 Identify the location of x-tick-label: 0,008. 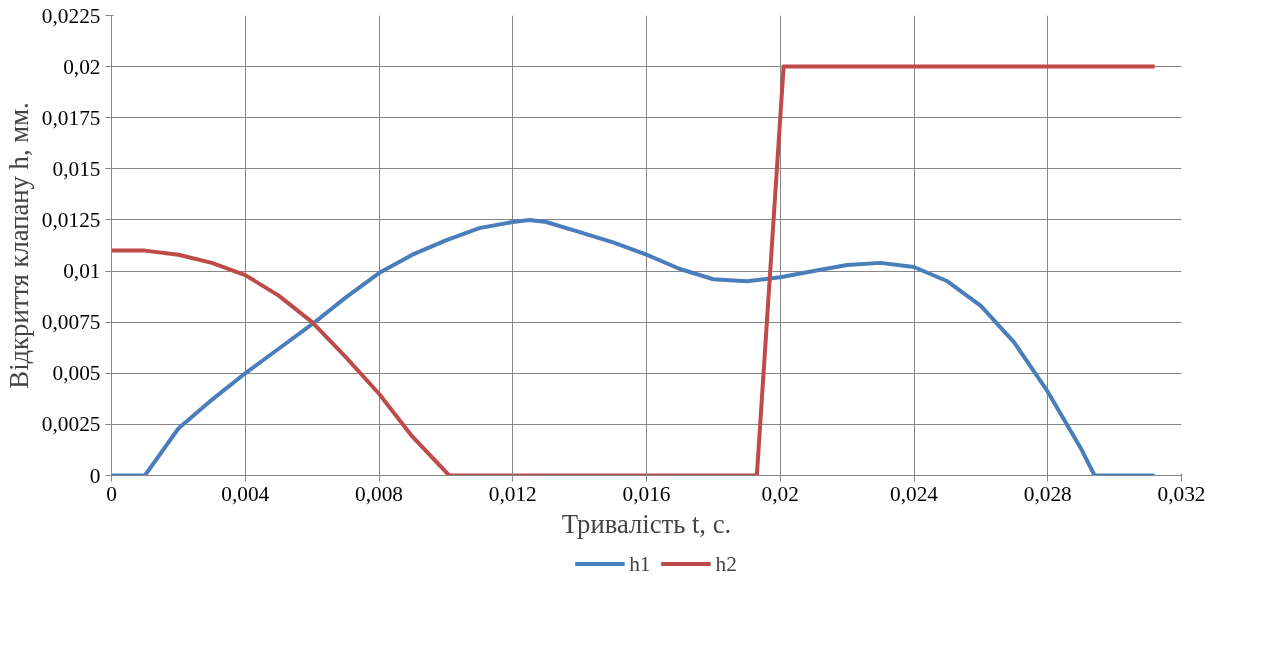
(379, 493).